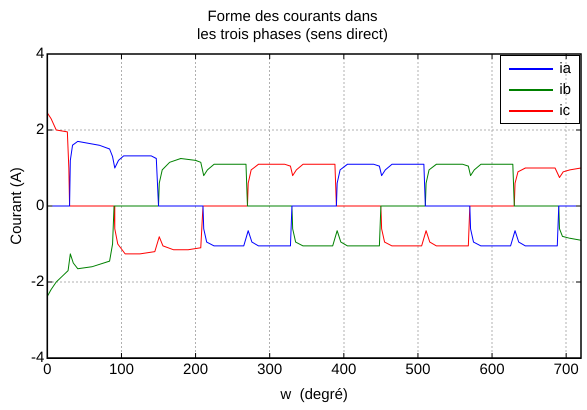 The height and width of the screenshot is (410, 587). What do you see at coordinates (565, 69) in the screenshot?
I see `legend-label: ia` at bounding box center [565, 69].